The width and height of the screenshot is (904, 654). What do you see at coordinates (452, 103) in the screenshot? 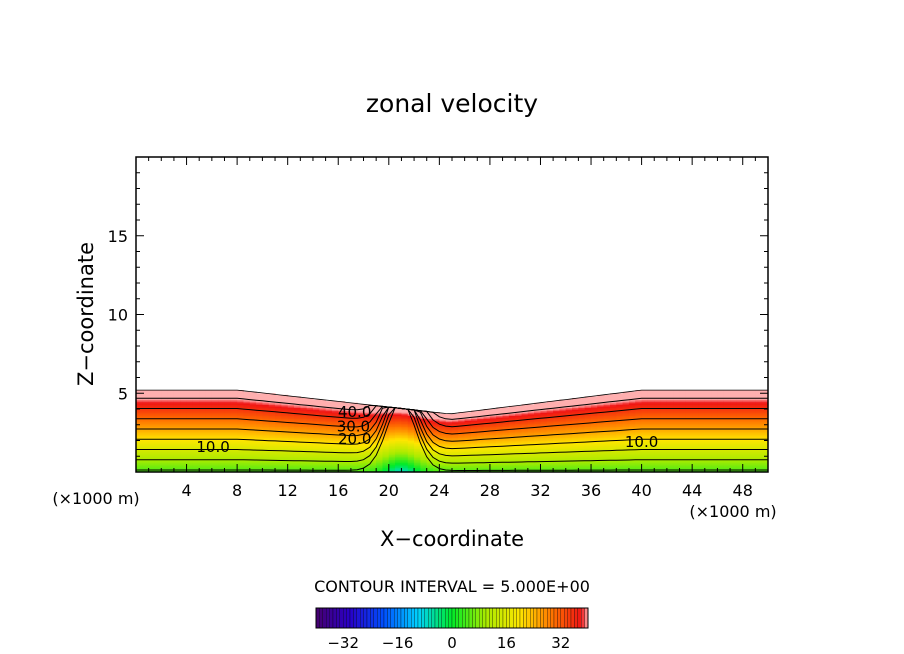
I see `chart-title: zonal velocity` at bounding box center [452, 103].